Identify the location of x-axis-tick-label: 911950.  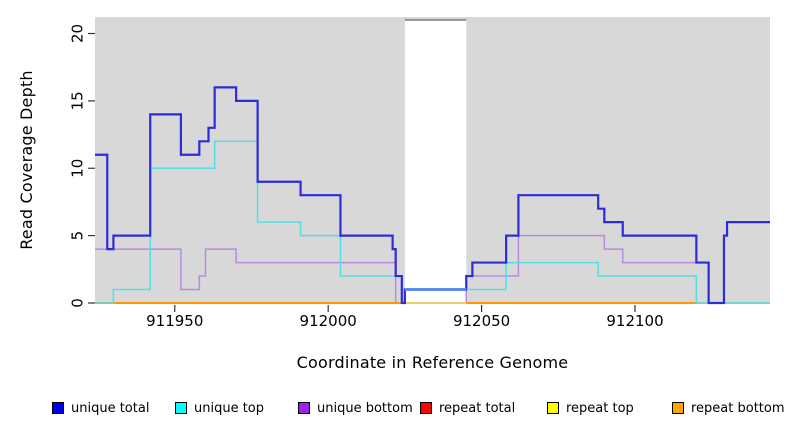
(174, 321).